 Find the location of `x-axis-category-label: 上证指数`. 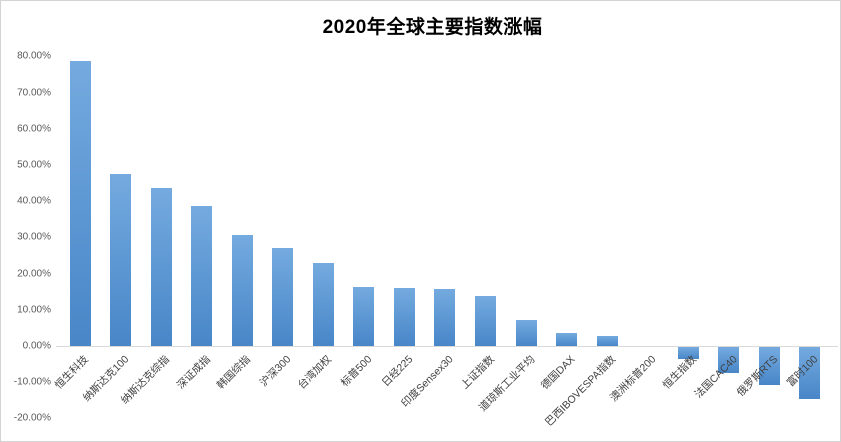

x-axis-category-label: 上证指数 is located at coordinates (477, 372).